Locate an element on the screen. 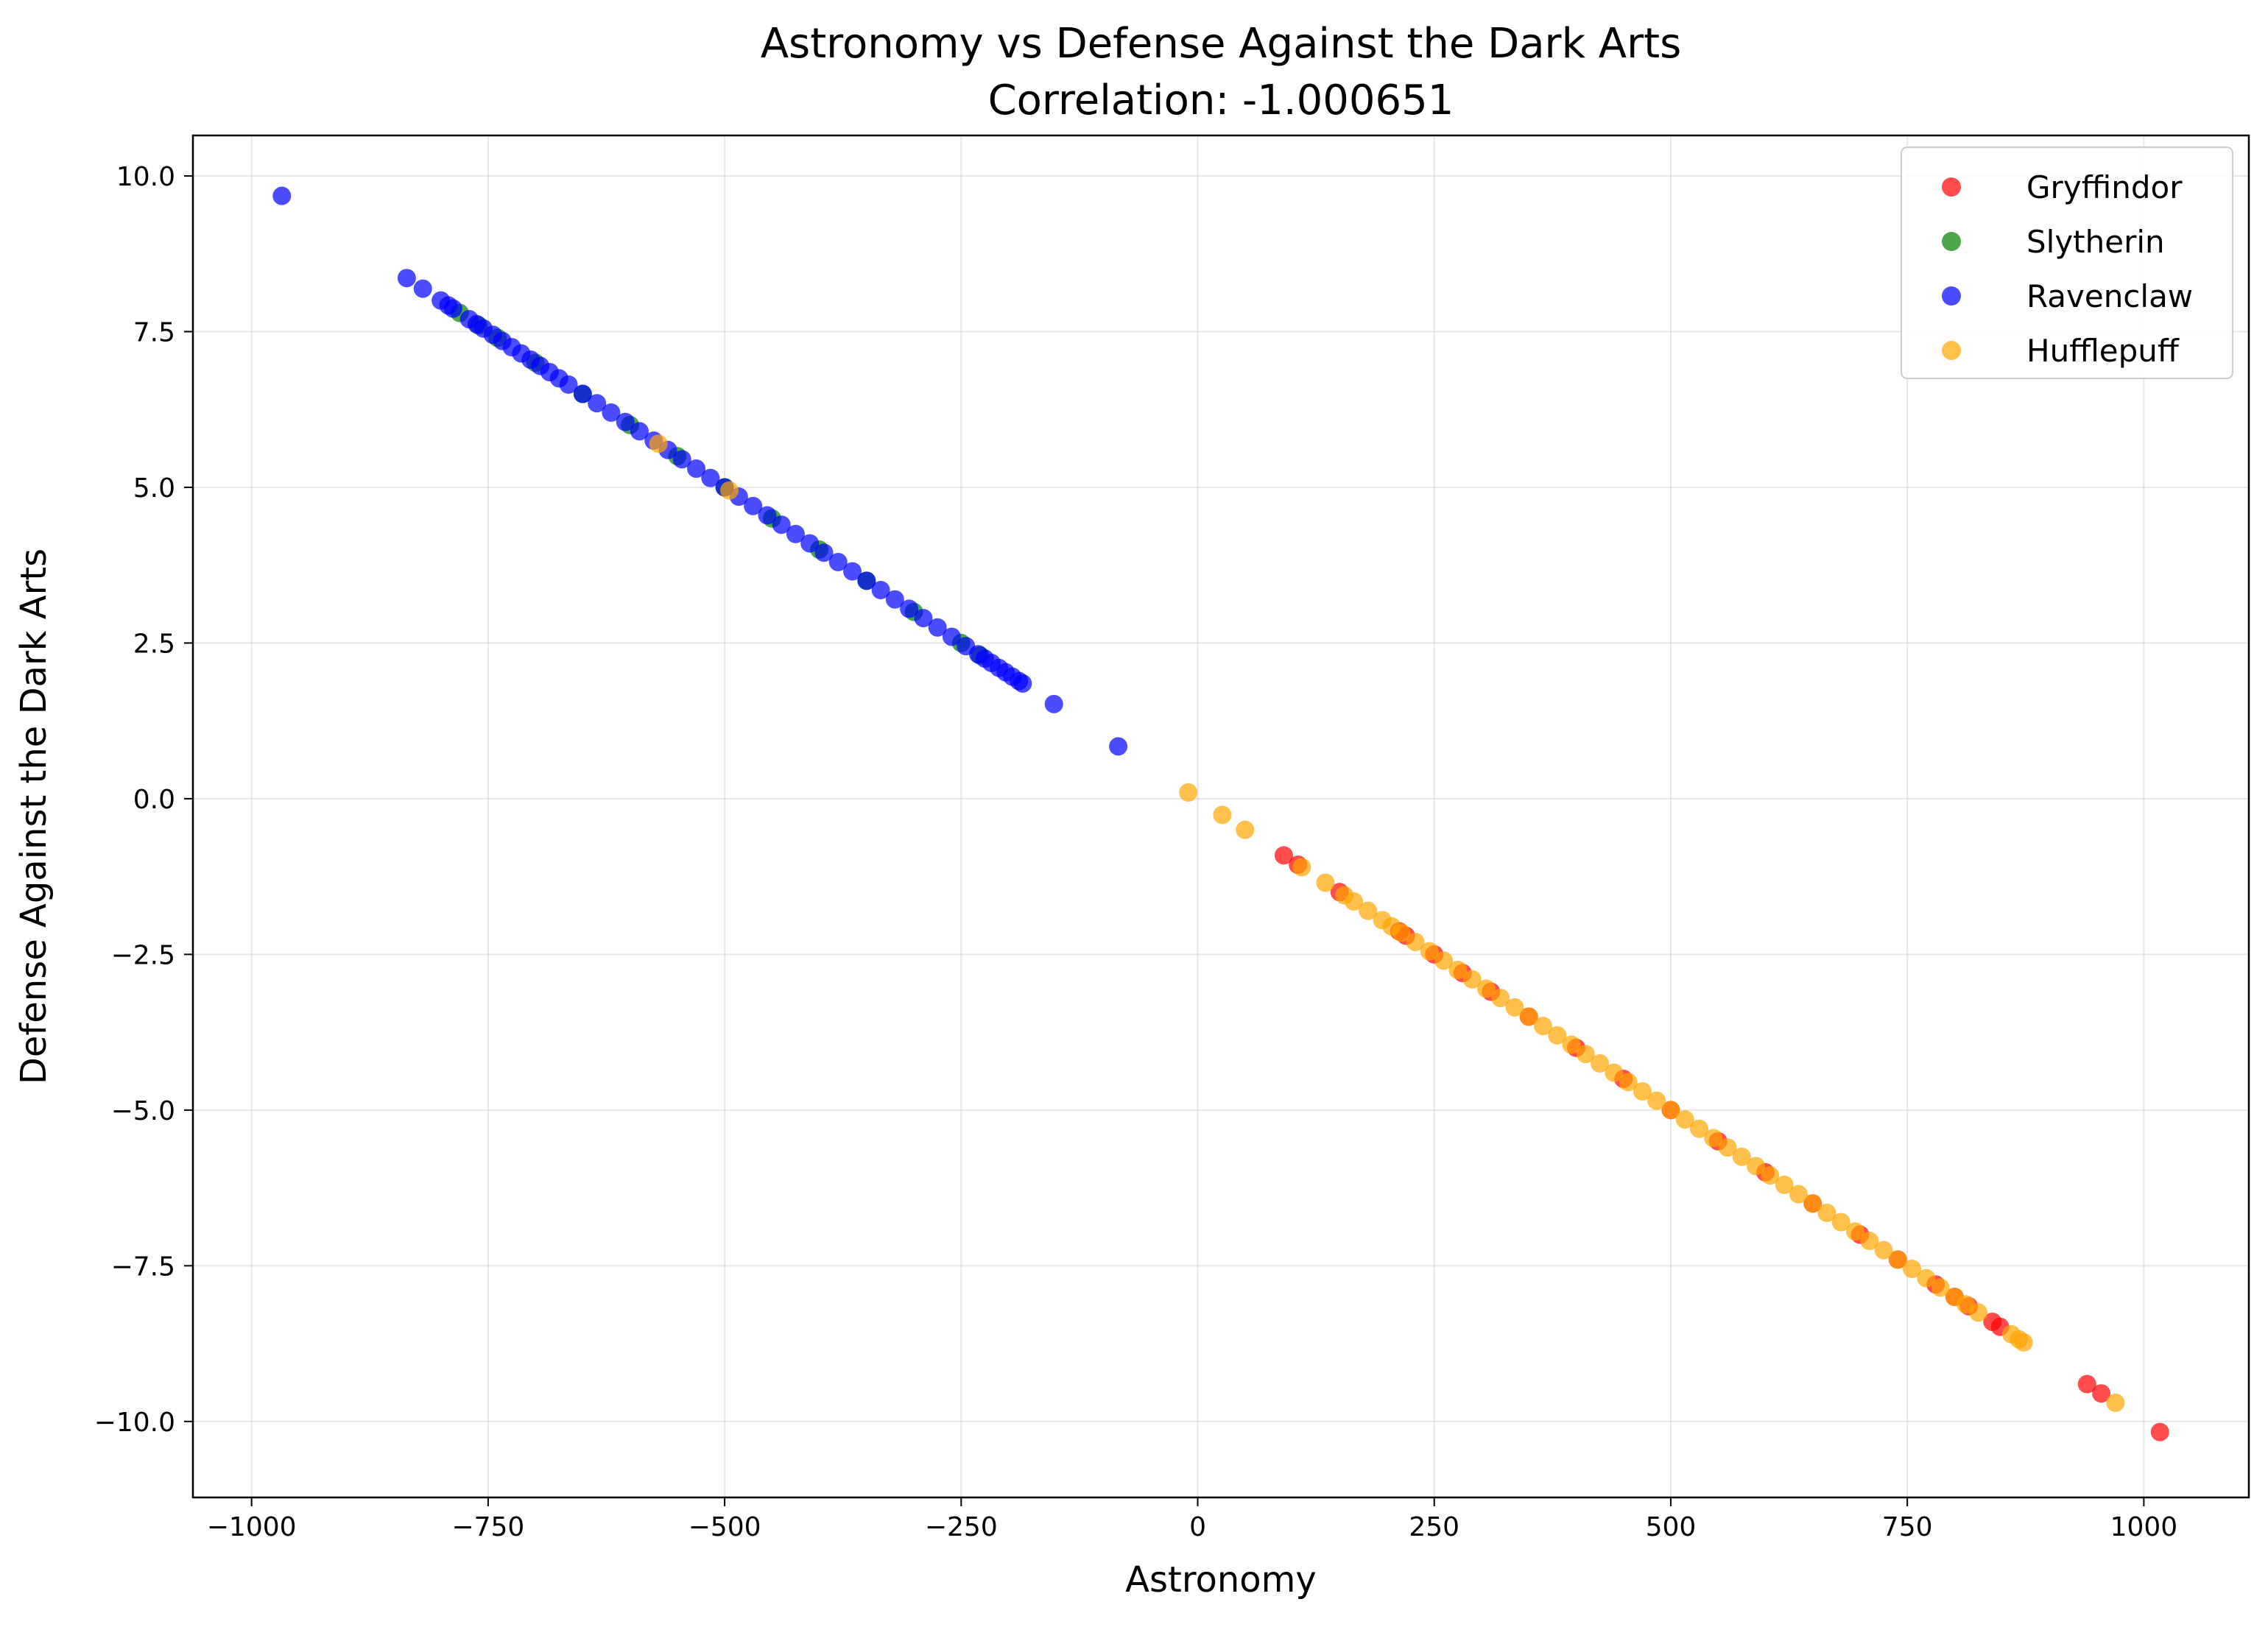  x-tick-label: 250 is located at coordinates (1434, 1527).